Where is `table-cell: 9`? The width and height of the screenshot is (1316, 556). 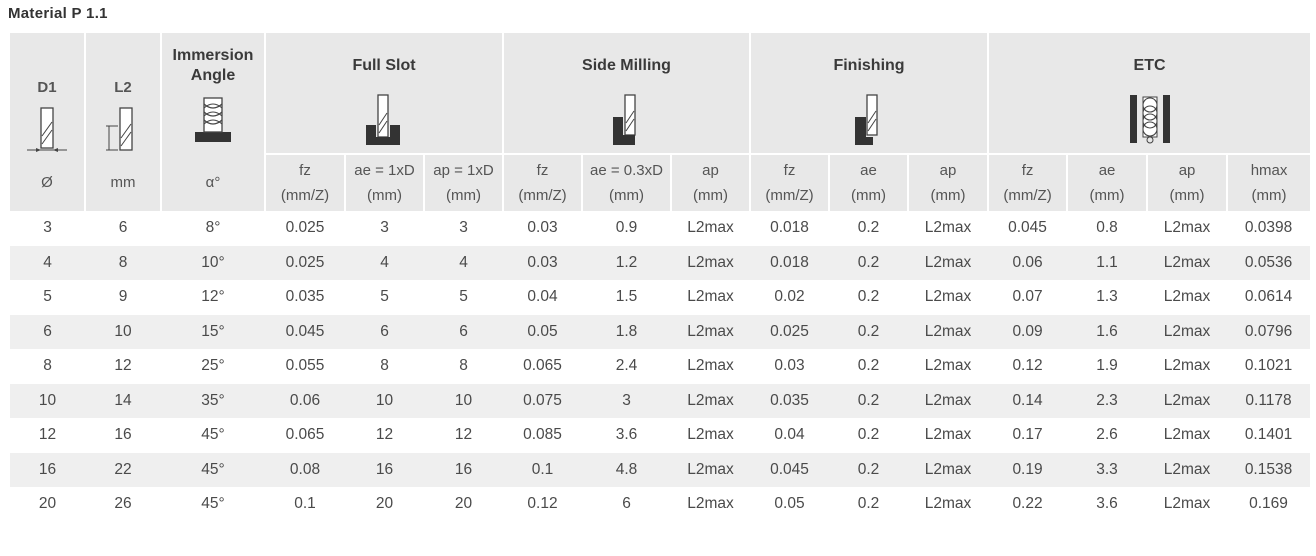 table-cell: 9 is located at coordinates (123, 297).